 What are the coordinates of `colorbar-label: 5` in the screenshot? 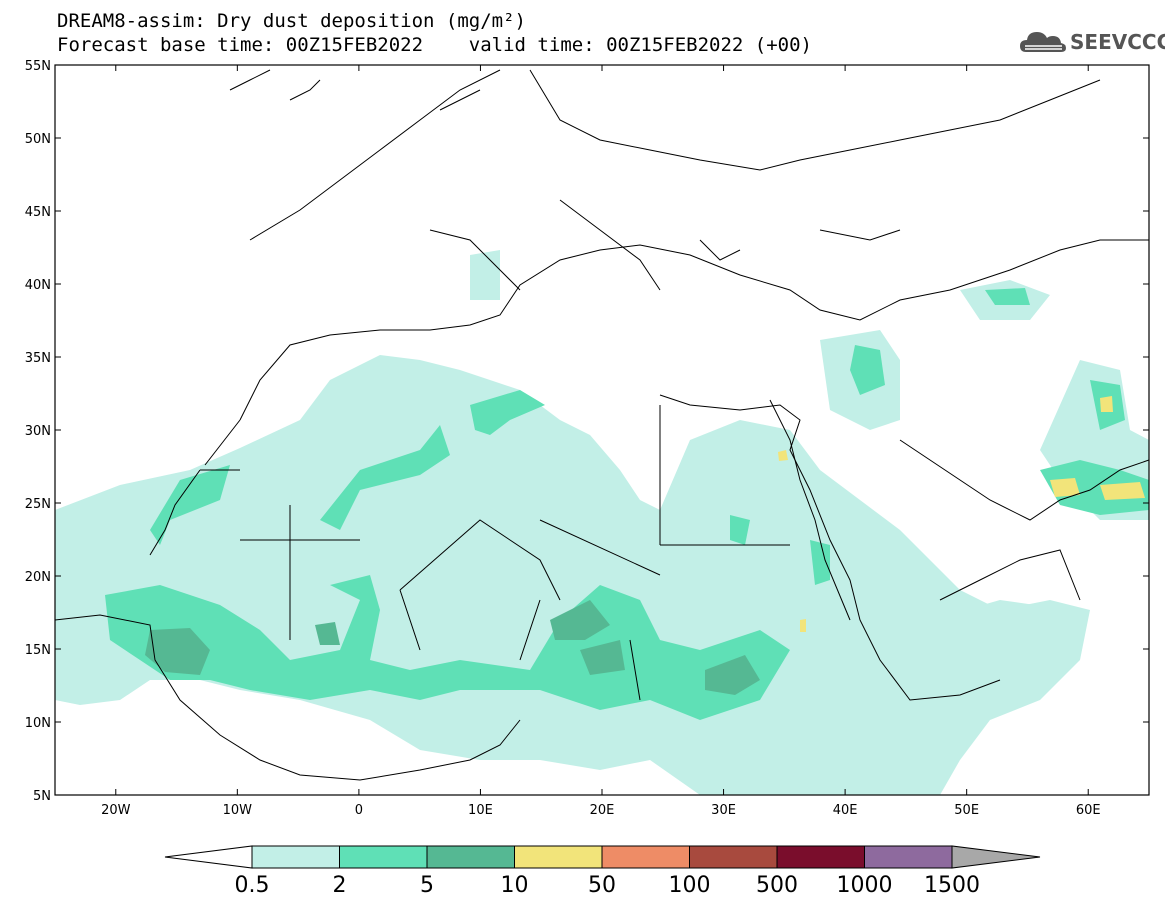 It's located at (427, 885).